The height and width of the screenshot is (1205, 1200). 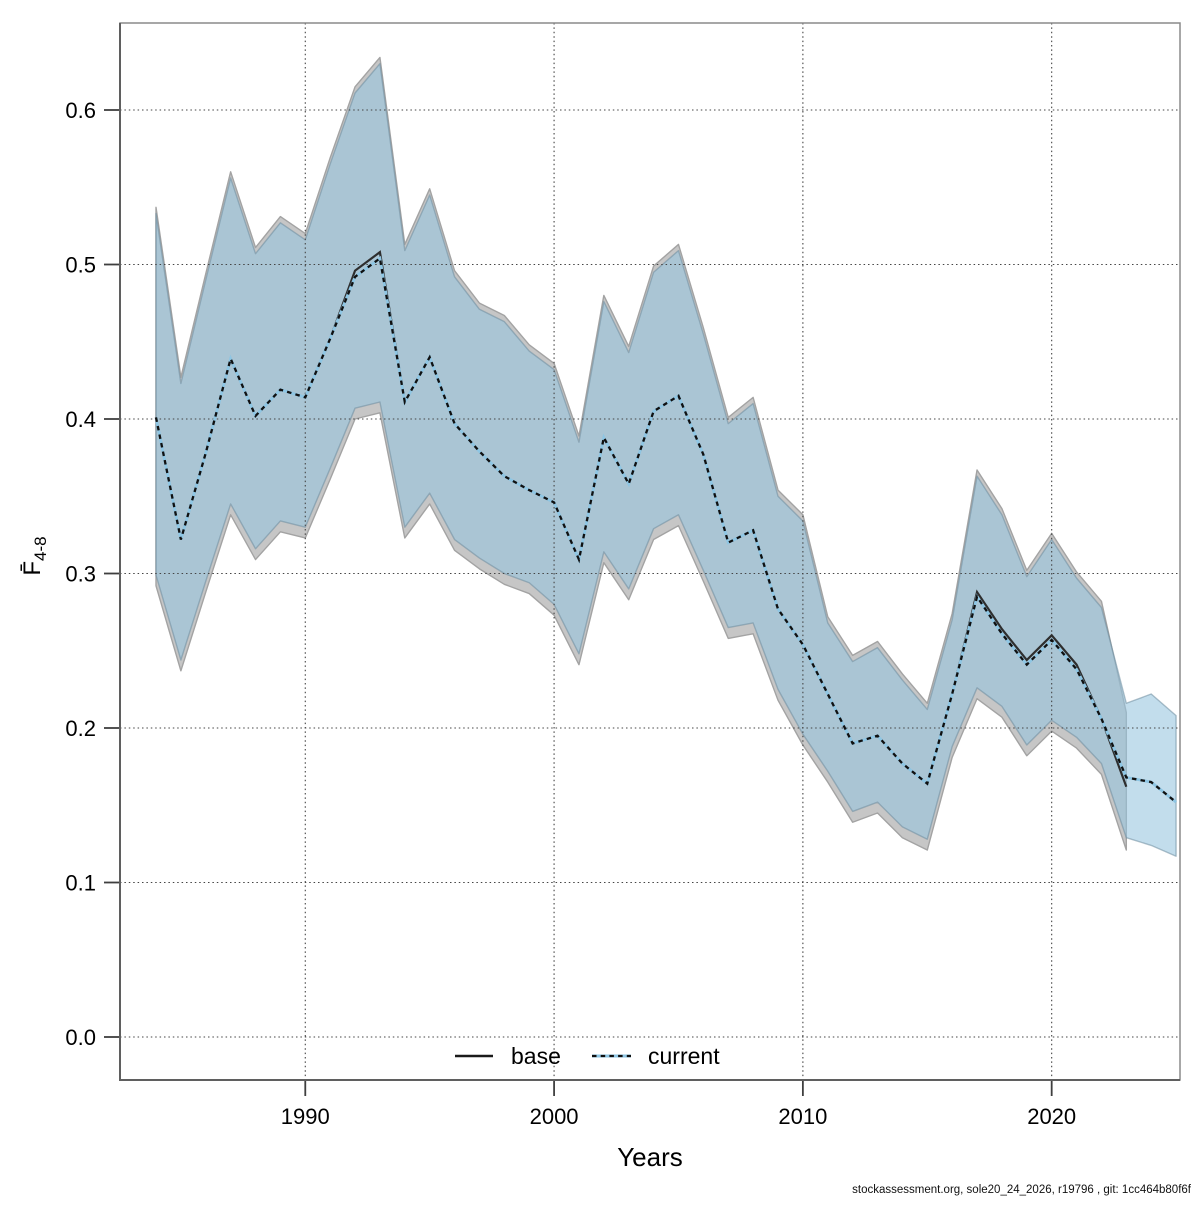 What do you see at coordinates (80, 574) in the screenshot?
I see `y-tick-label: 0.3` at bounding box center [80, 574].